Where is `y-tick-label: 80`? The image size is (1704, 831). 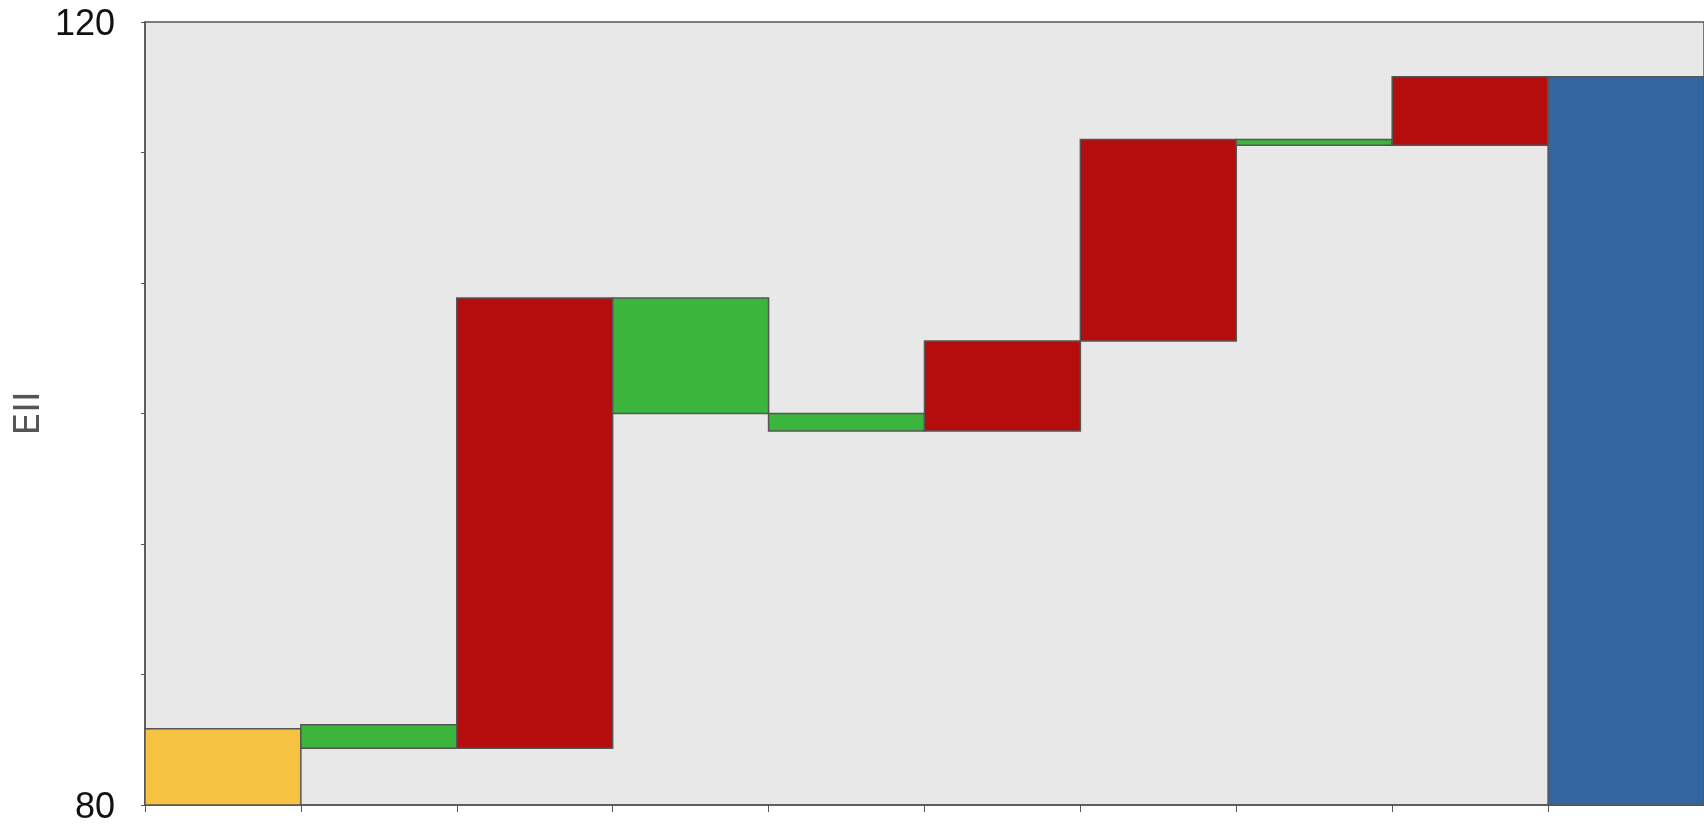
y-tick-label: 80 is located at coordinates (94, 805).